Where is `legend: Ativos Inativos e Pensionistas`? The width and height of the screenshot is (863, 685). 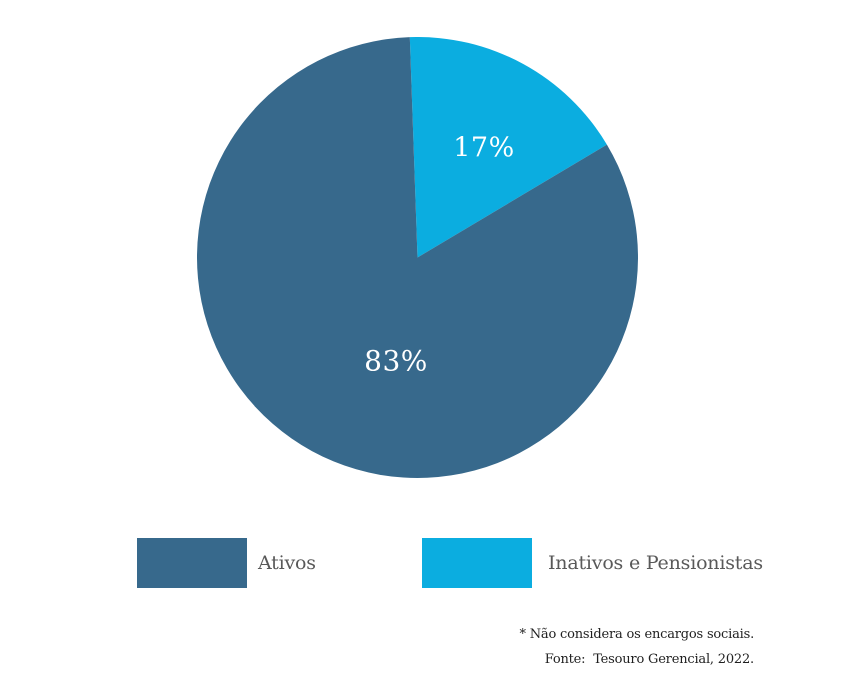 legend: Ativos Inativos e Pensionistas is located at coordinates (431, 563).